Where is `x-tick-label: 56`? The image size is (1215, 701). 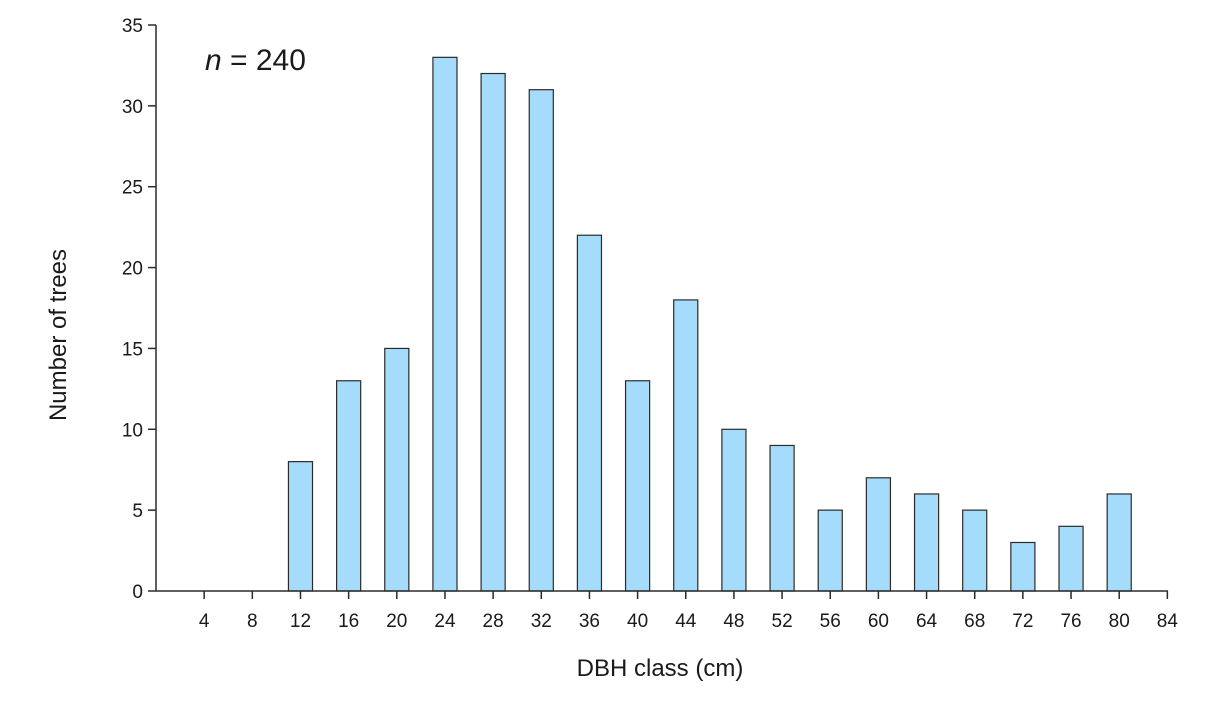 x-tick-label: 56 is located at coordinates (830, 621).